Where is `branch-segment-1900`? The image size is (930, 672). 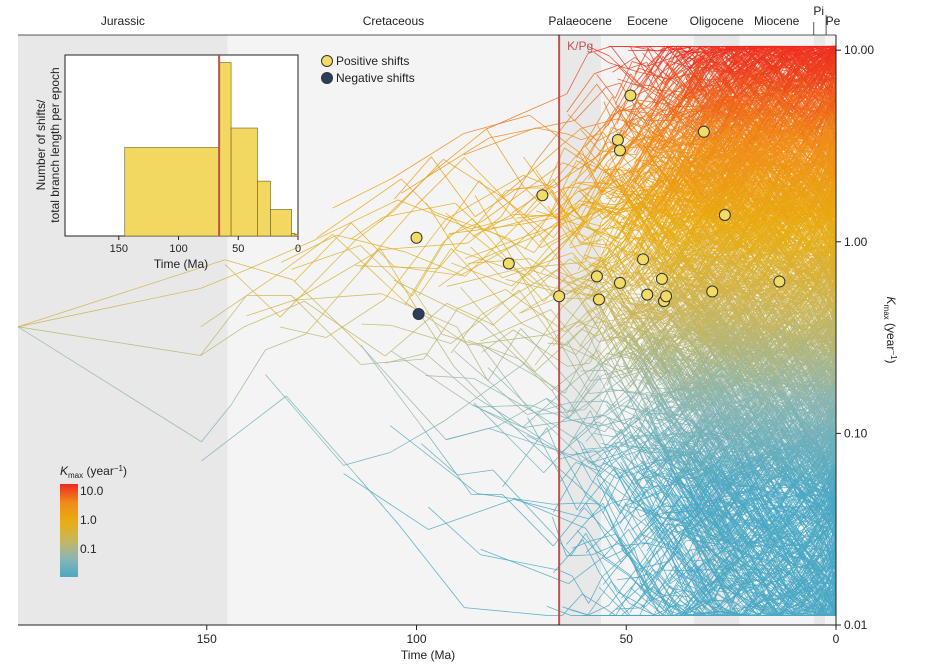
branch-segment-1900 is located at coordinates (547, 218).